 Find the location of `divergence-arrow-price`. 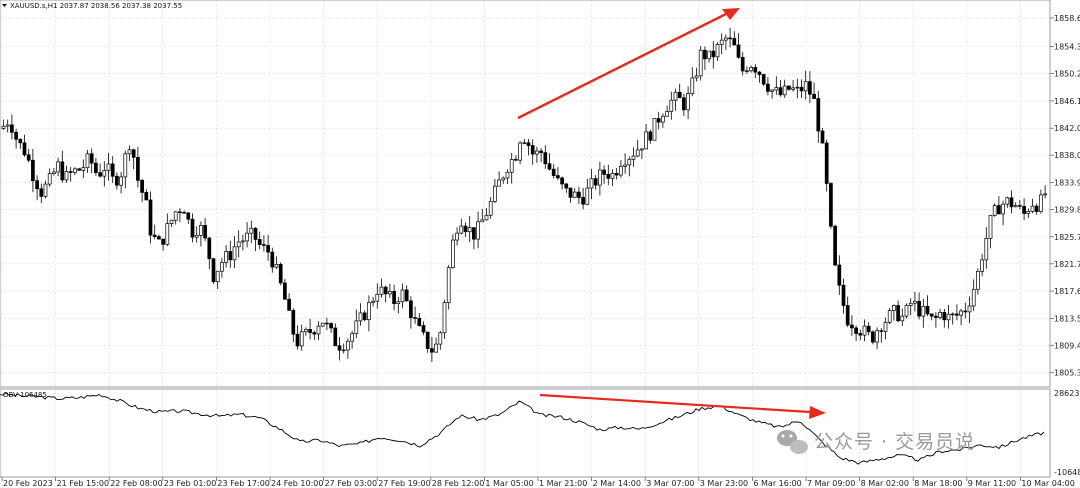

divergence-arrow-price is located at coordinates (628, 64).